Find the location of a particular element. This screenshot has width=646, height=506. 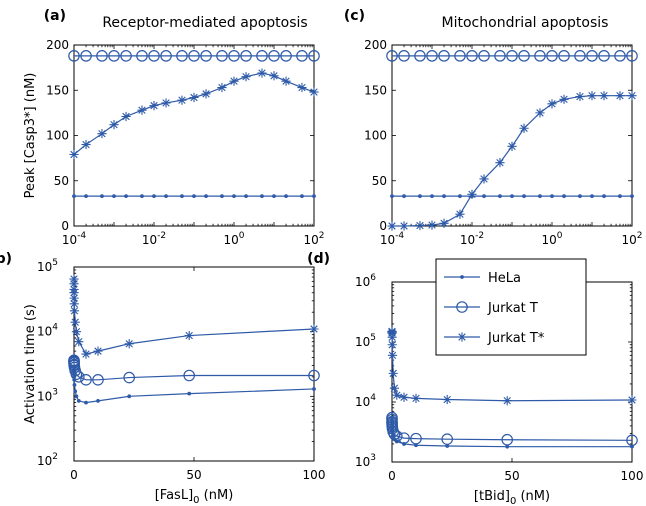

y-tick-label-b-2: 10⁴ is located at coordinates (47, 331).